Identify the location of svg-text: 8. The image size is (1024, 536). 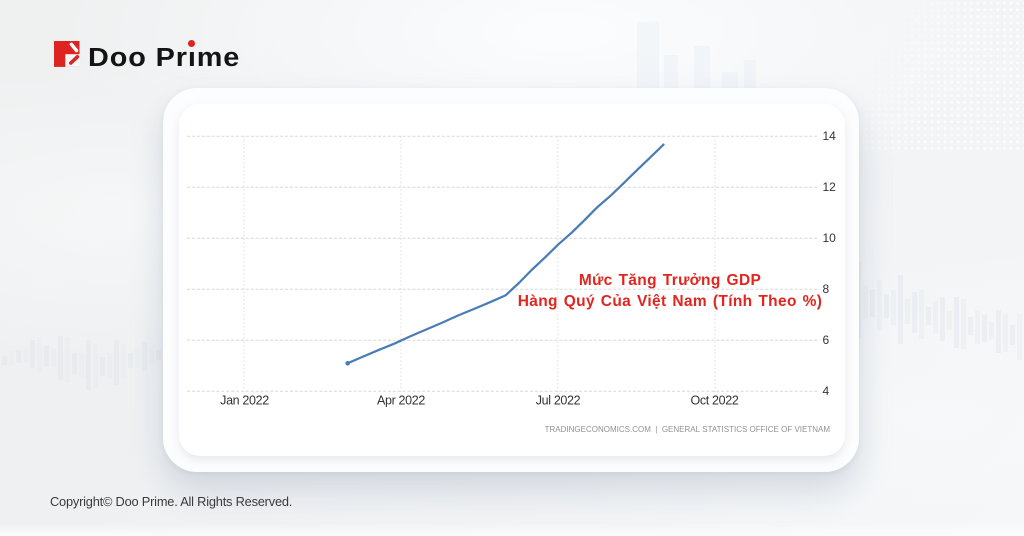
(826, 289).